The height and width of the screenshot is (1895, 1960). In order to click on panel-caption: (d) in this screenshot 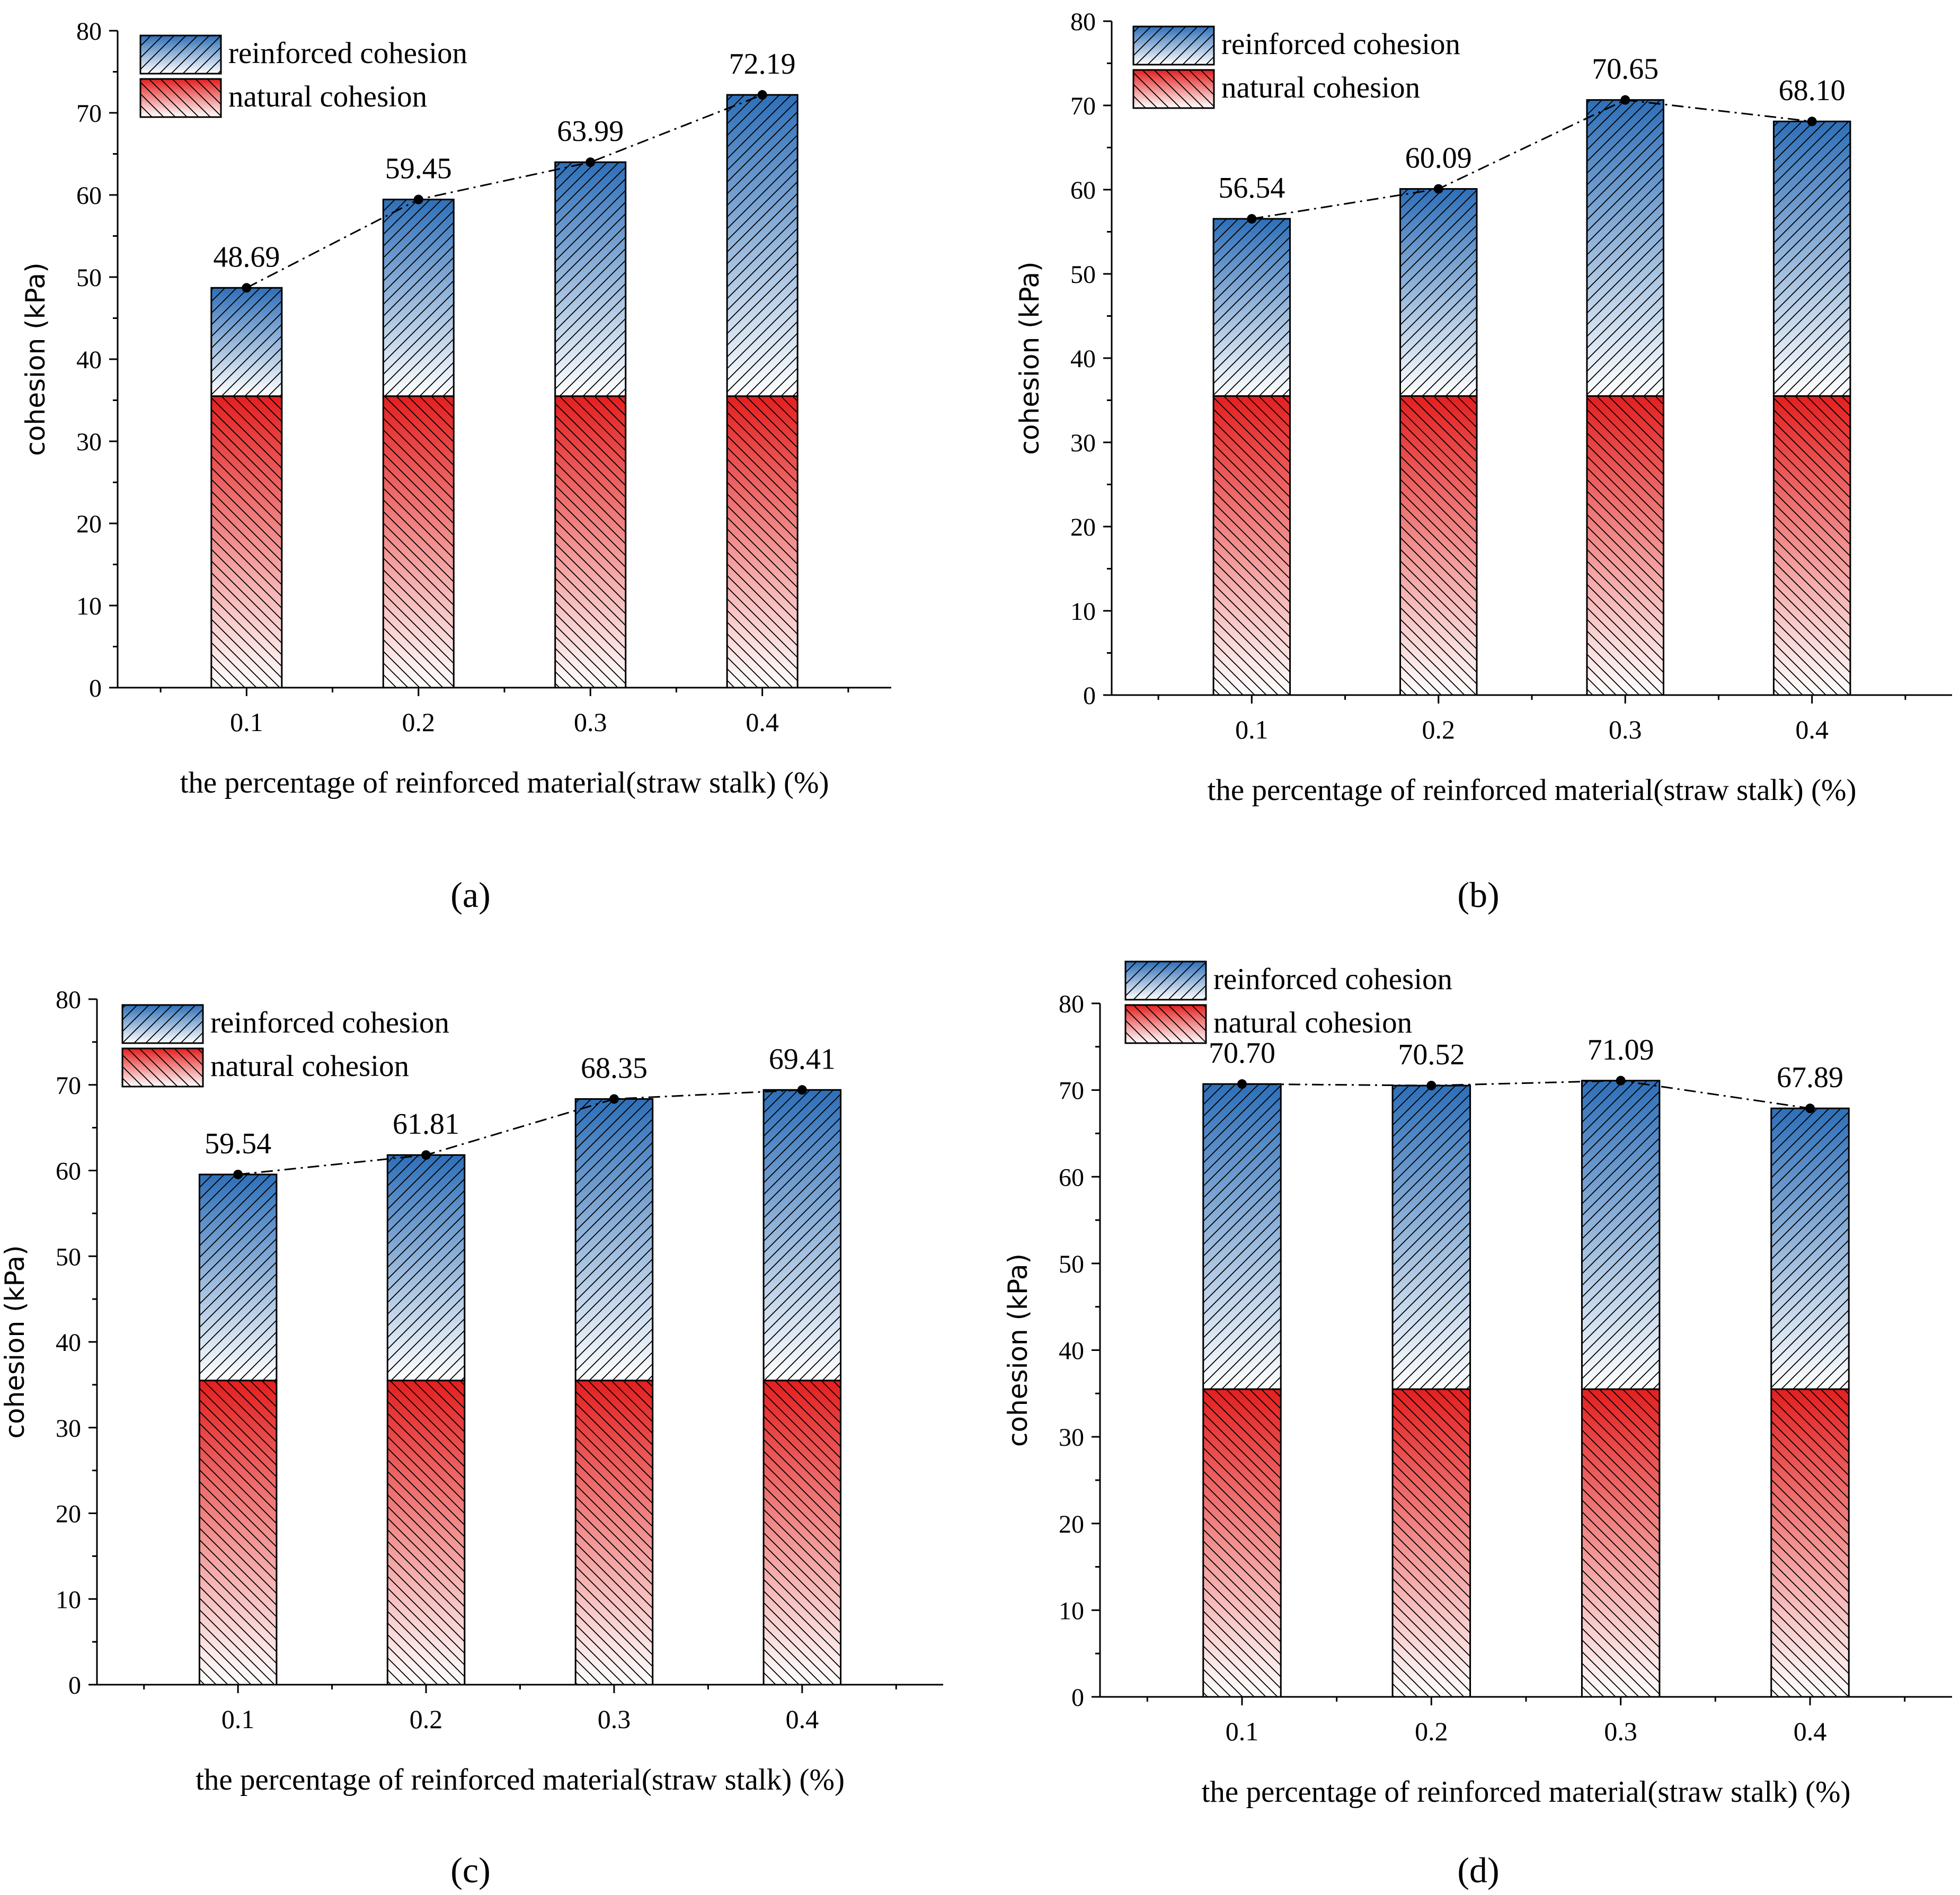, I will do `click(1478, 1870)`.